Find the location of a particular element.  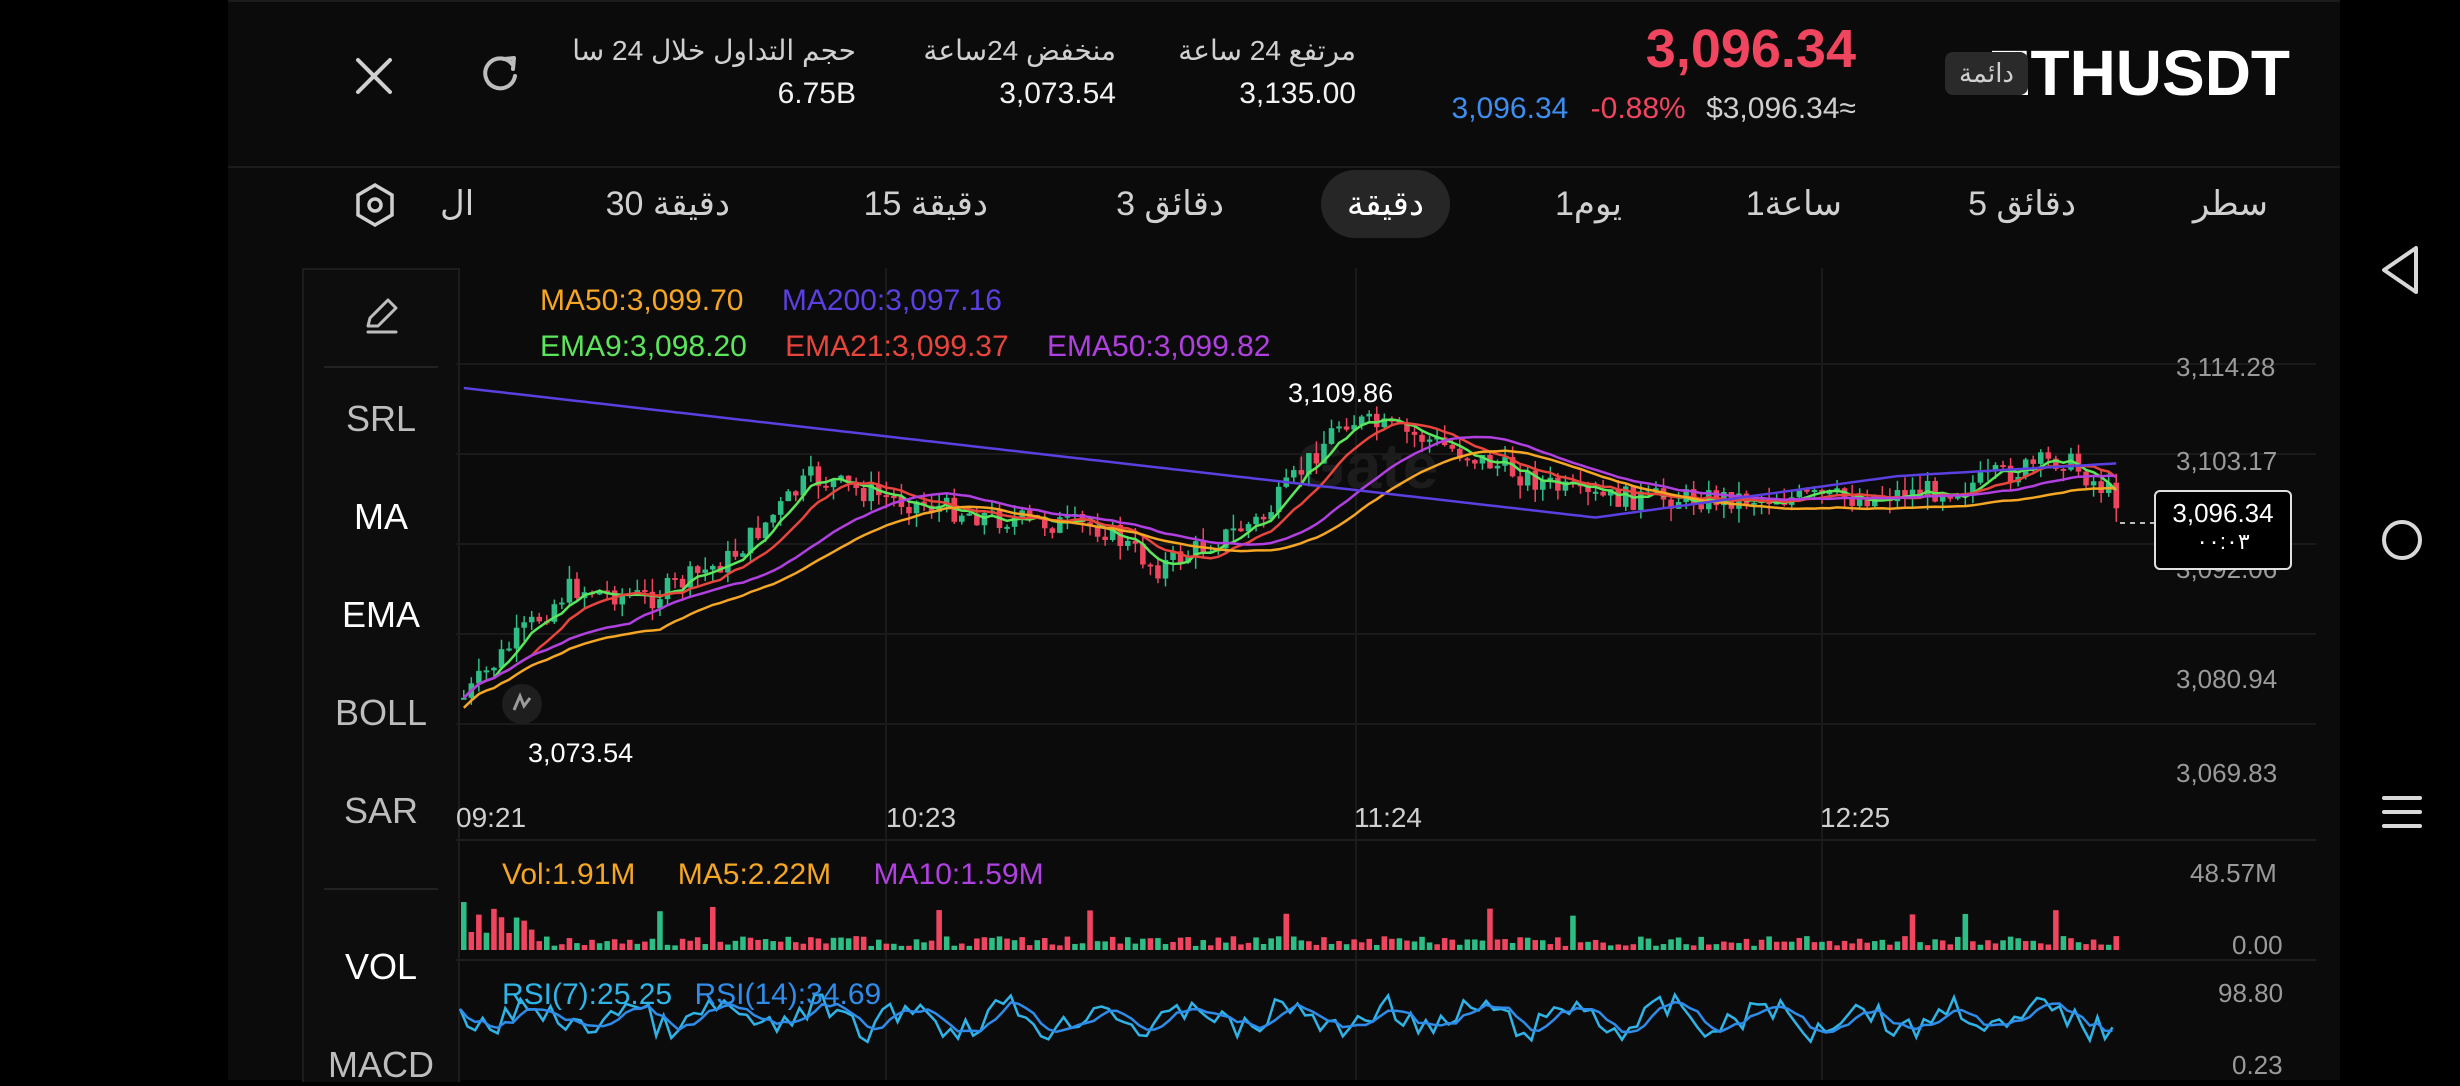

menu-lines-icon is located at coordinates (2402, 812).